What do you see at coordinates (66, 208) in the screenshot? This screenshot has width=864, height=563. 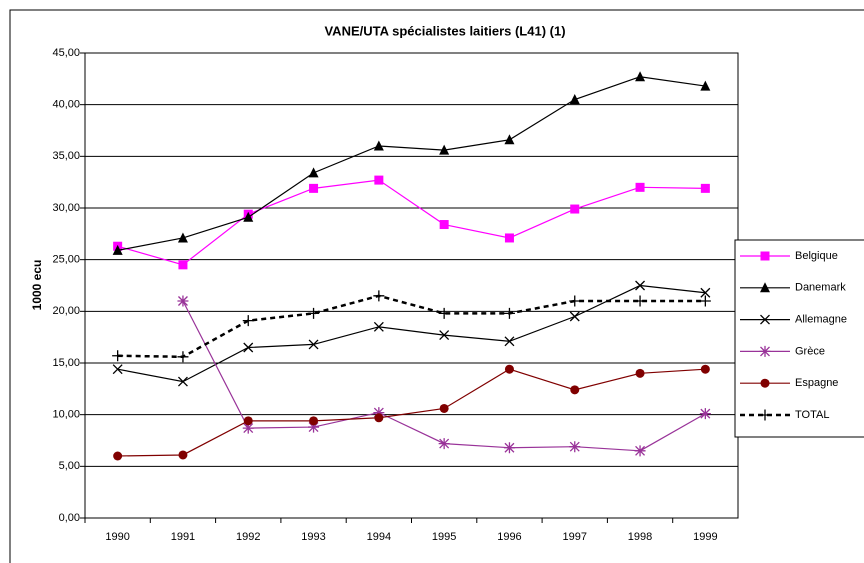 I see `y-tick-label: 30,00` at bounding box center [66, 208].